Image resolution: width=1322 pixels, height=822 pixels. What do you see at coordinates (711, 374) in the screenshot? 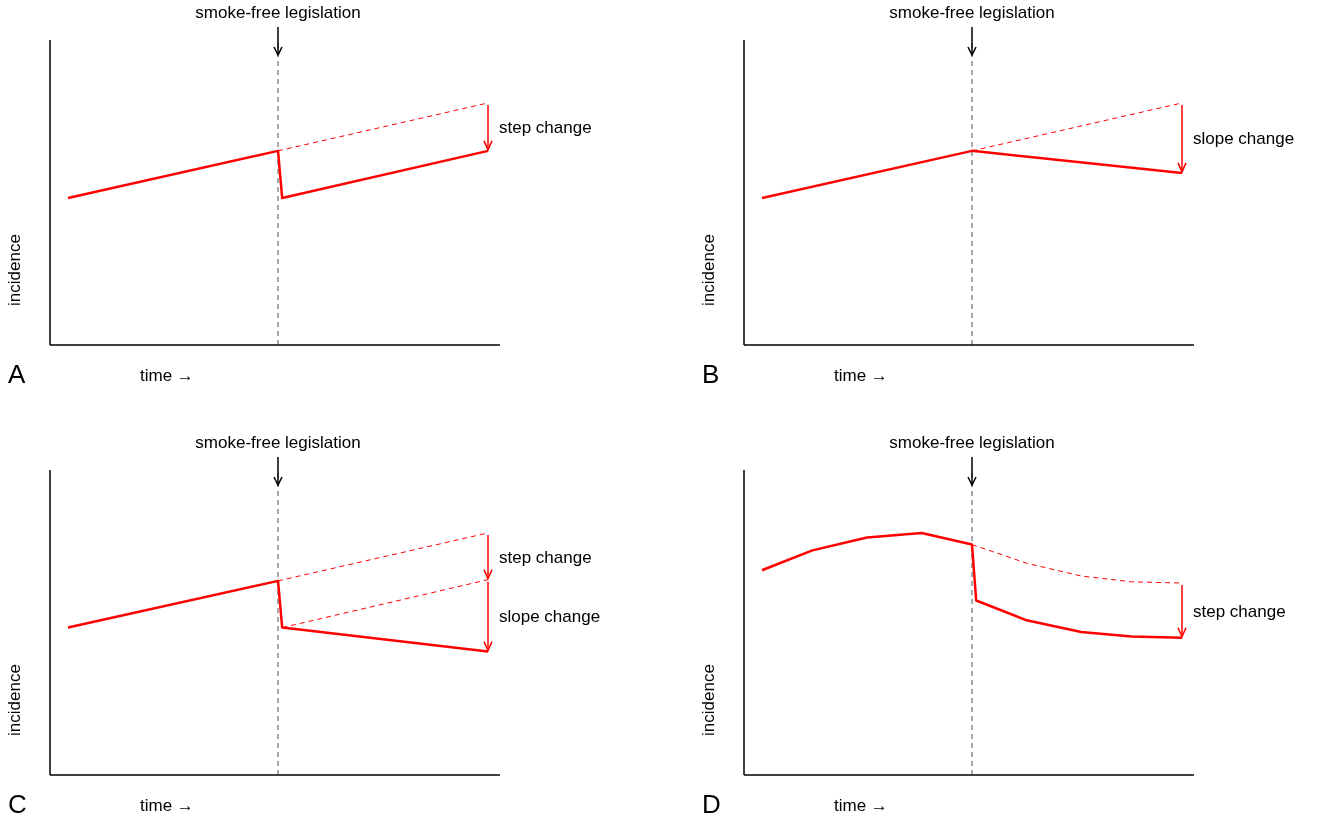
I see `text: B` at bounding box center [711, 374].